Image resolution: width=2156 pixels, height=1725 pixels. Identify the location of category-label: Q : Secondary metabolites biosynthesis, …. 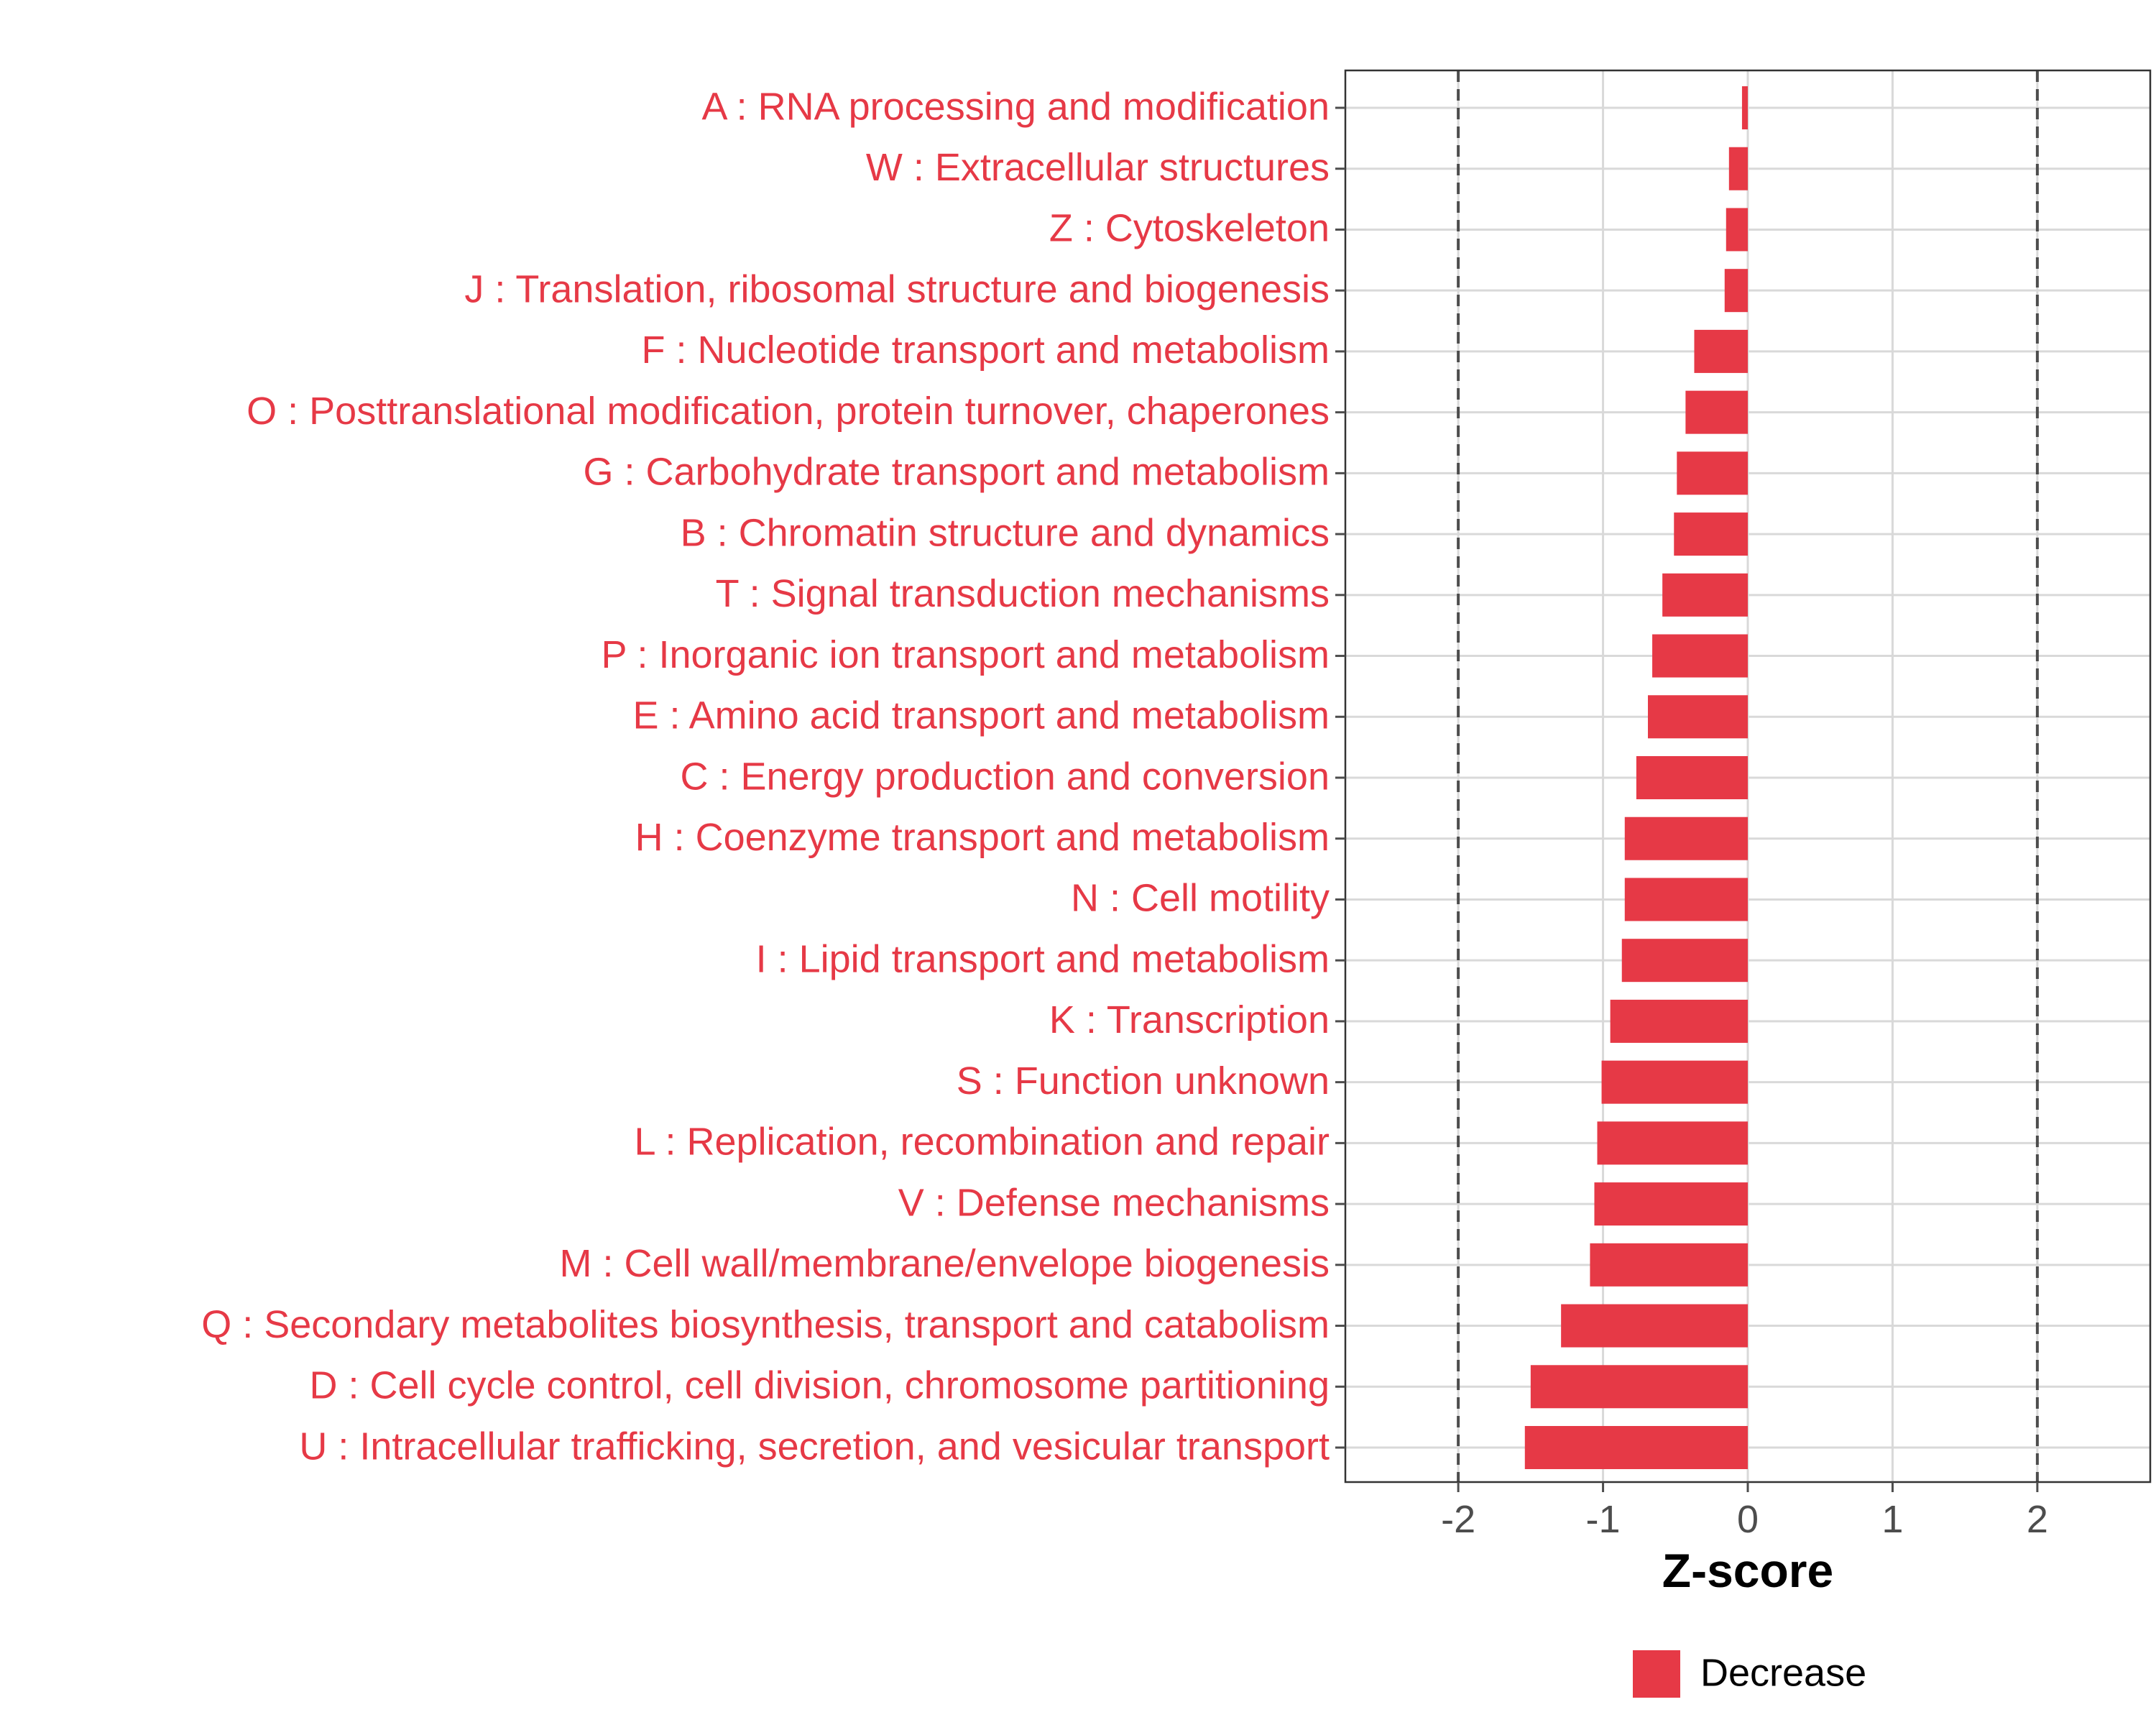
(765, 1324).